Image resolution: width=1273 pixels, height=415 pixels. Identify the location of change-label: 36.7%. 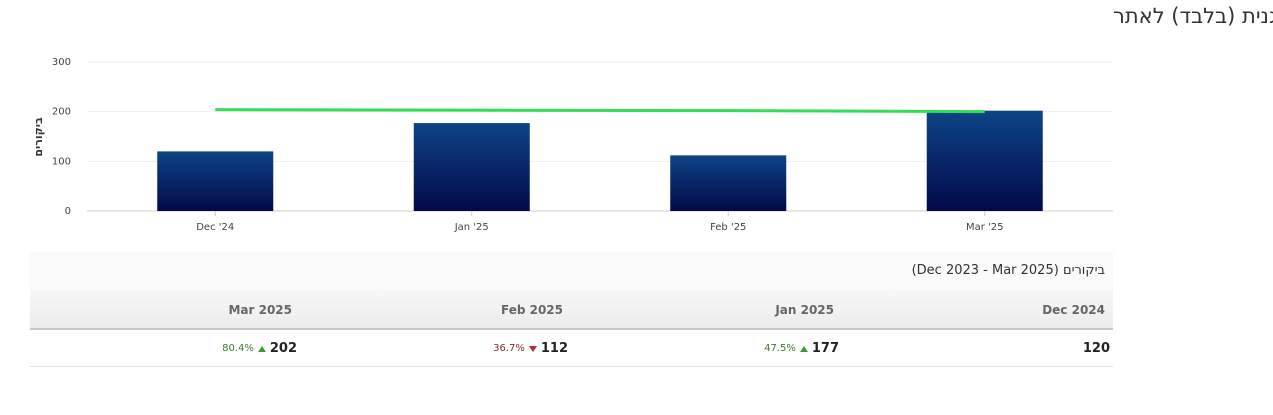
(509, 348).